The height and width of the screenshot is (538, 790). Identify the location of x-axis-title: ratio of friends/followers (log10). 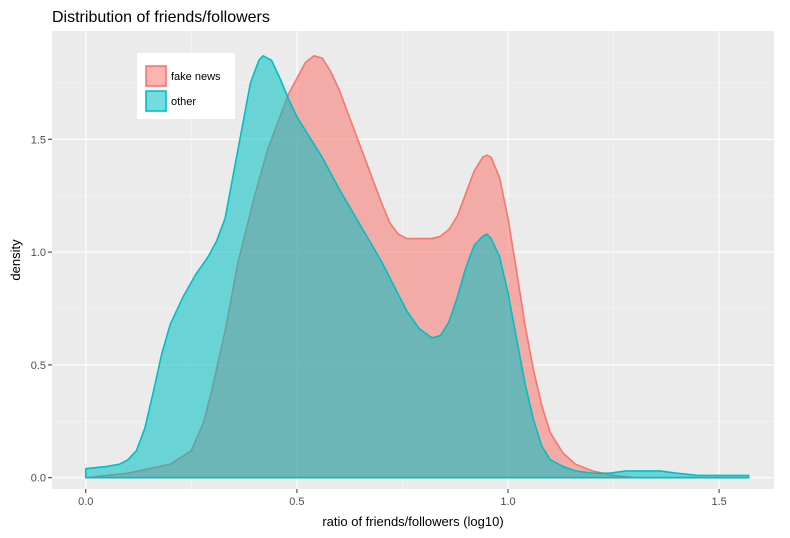
(412, 521).